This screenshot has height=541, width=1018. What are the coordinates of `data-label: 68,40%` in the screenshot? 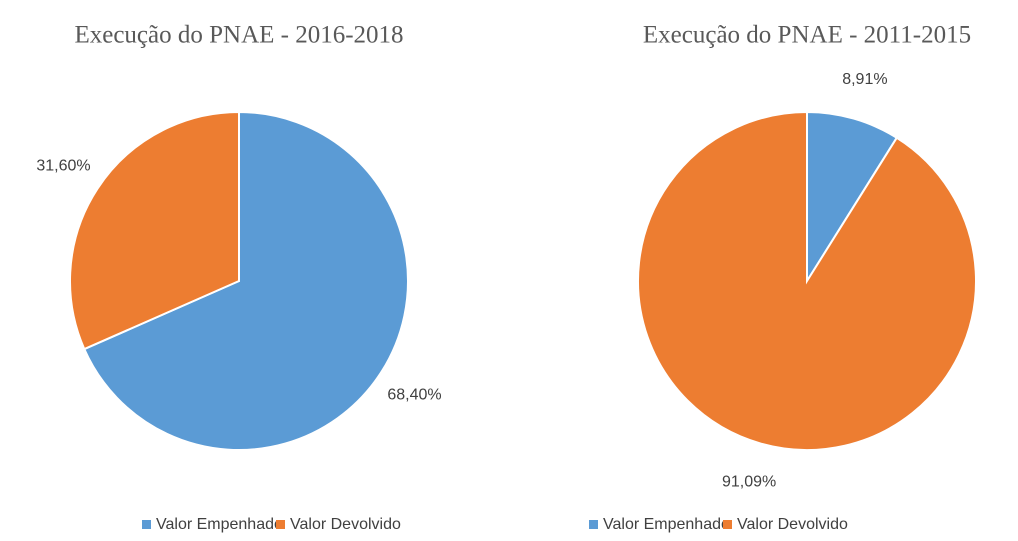 It's located at (414, 395).